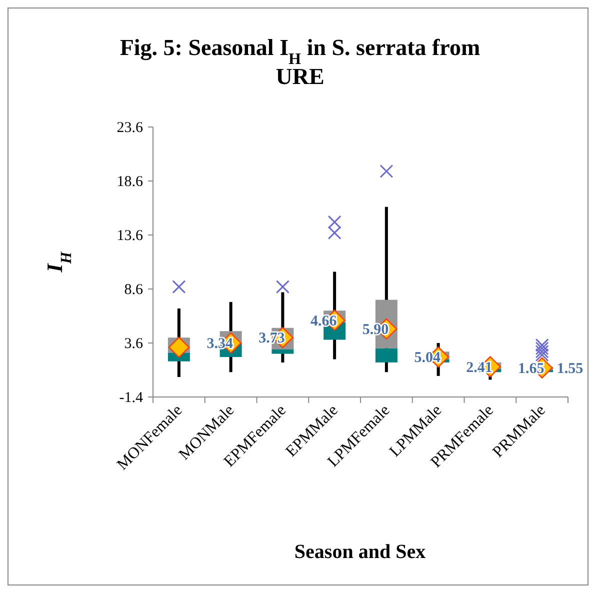  Describe the element at coordinates (300, 62) in the screenshot. I see `chart-title: Fig. 5: Seasonal I$_{H}$ in S. serrata from URE` at that location.